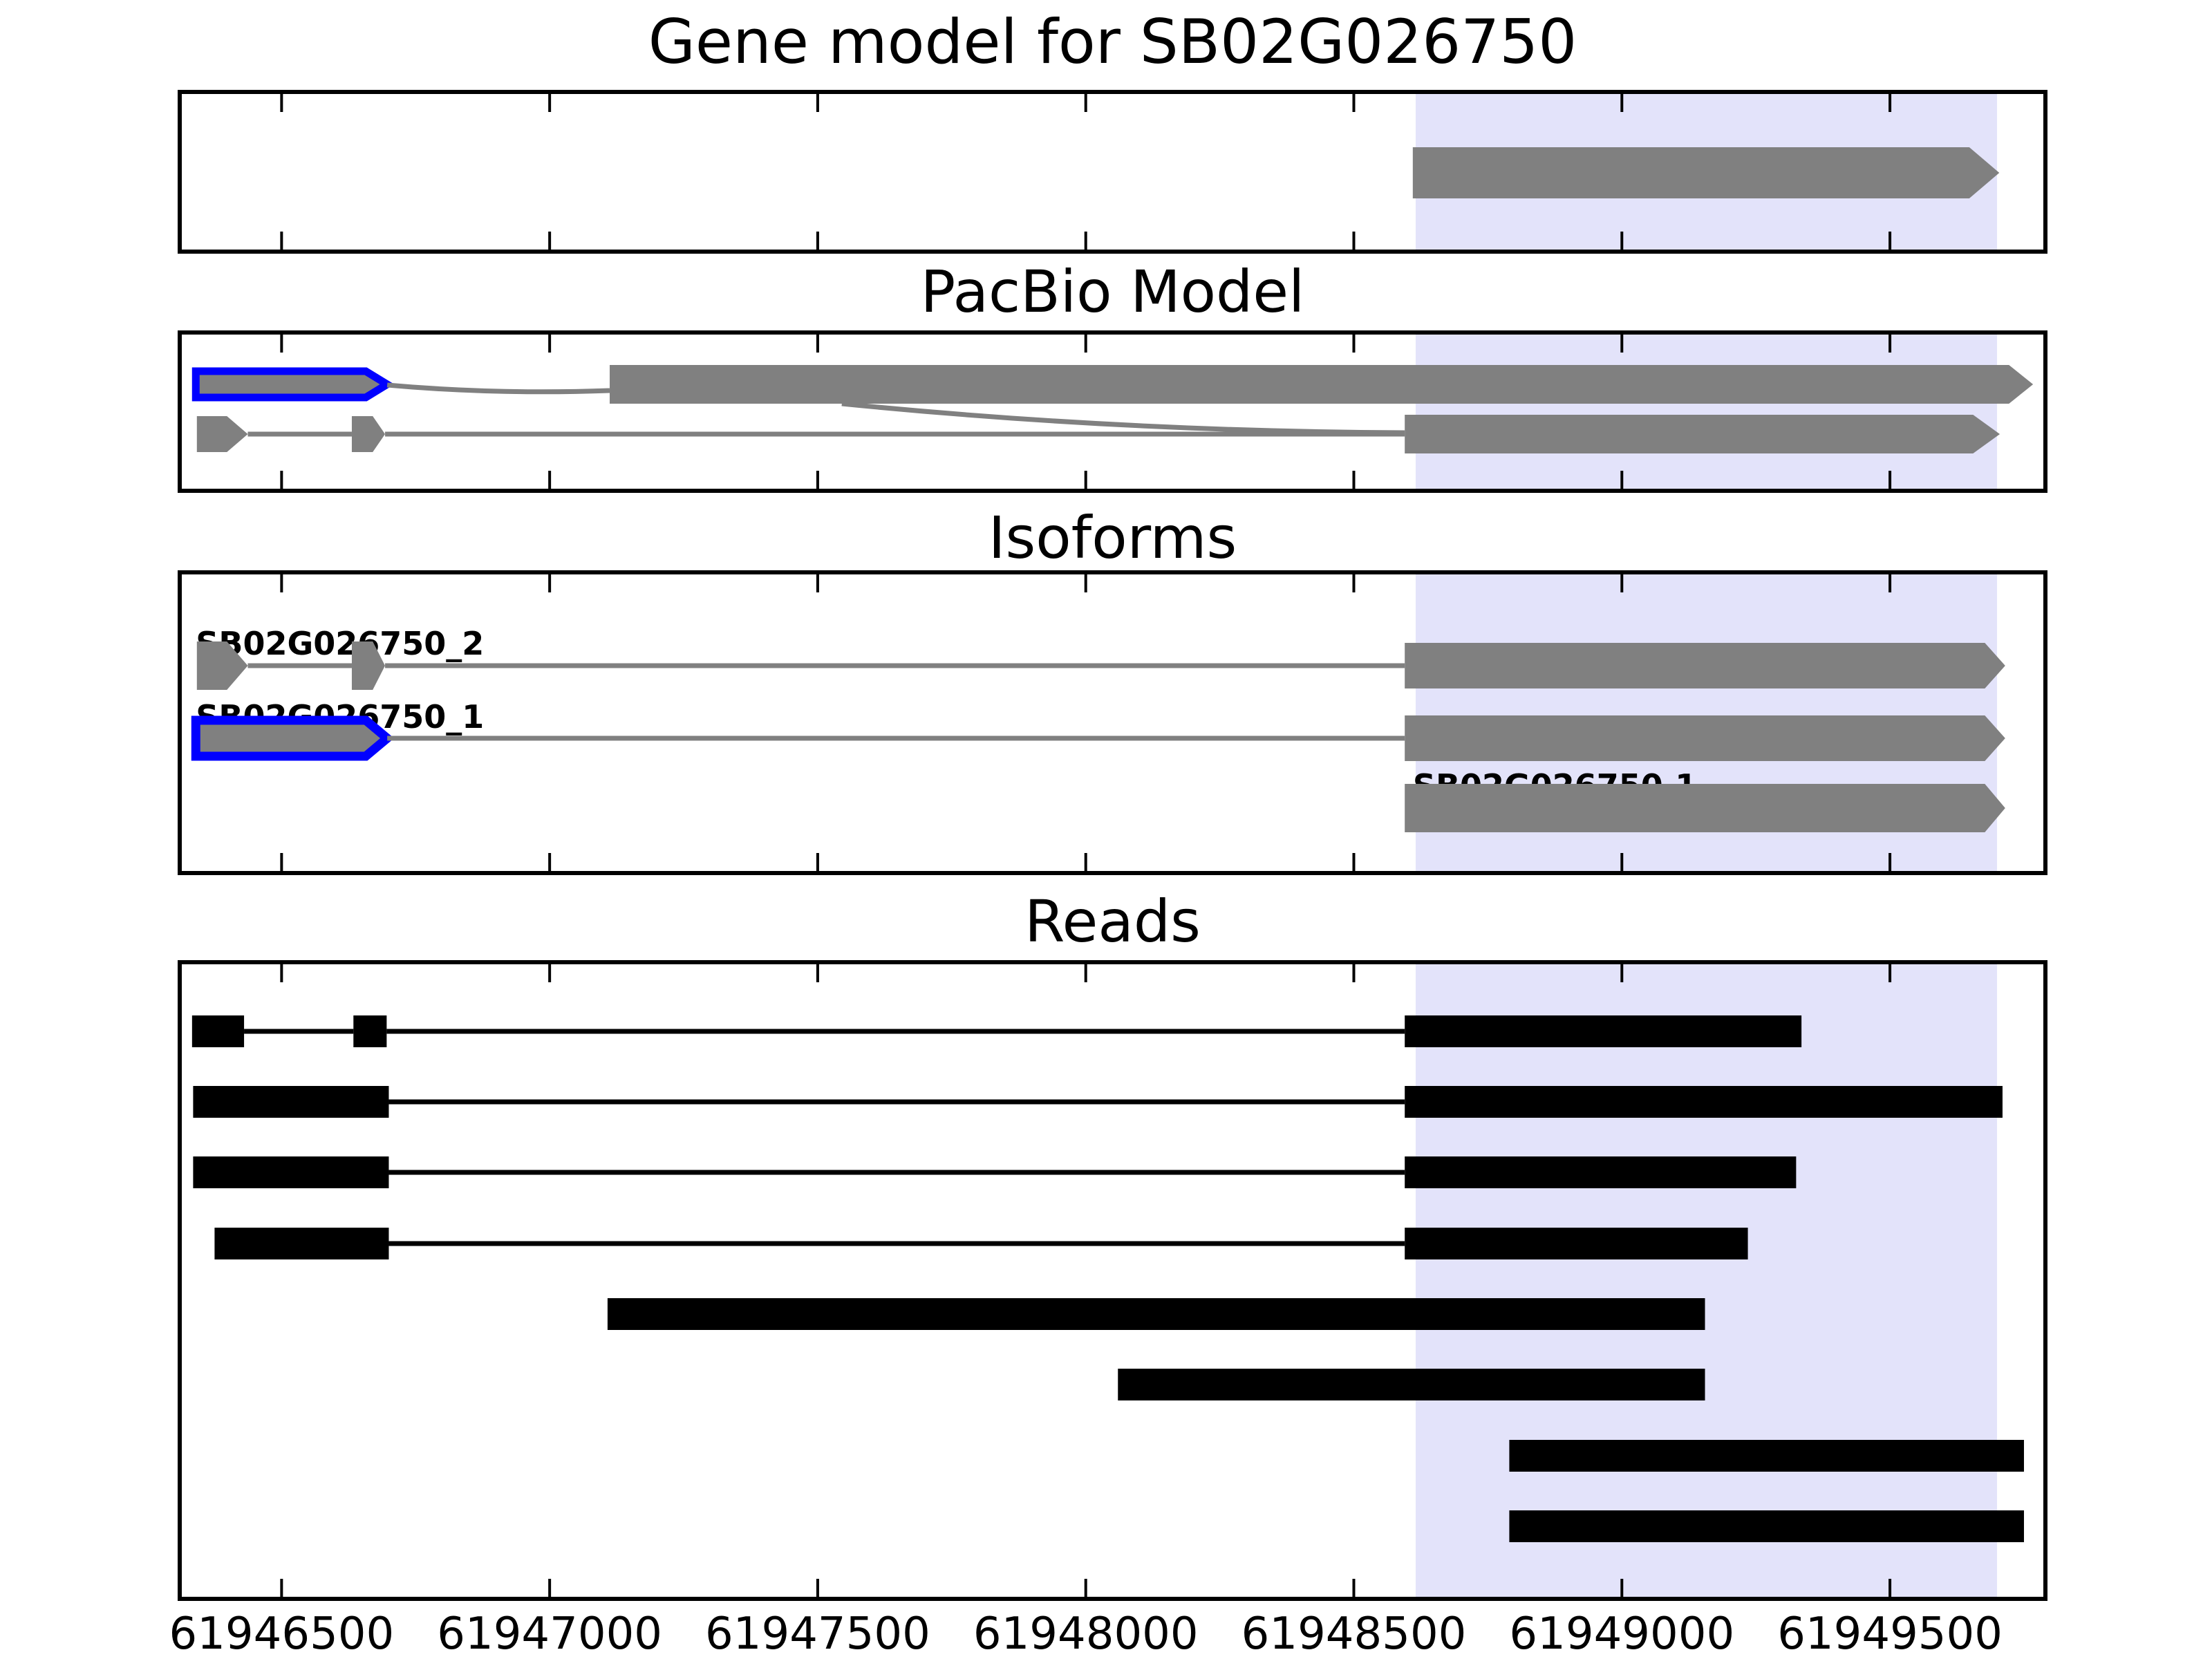 This screenshot has width=2212, height=1659. I want to click on pacbio-iso2-last-exon, so click(1703, 434).